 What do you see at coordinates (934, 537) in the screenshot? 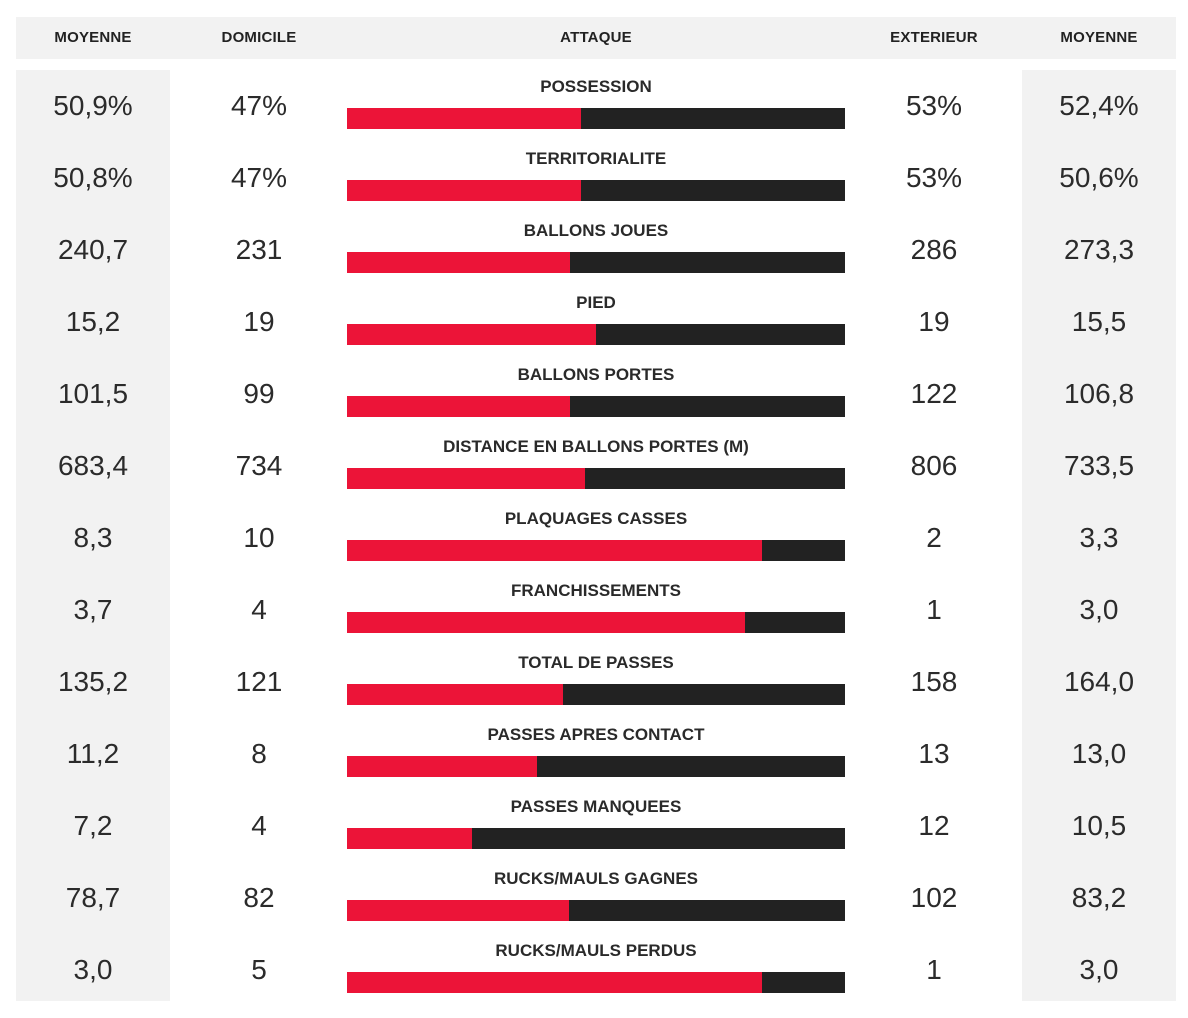
I see `away-value: 2` at bounding box center [934, 537].